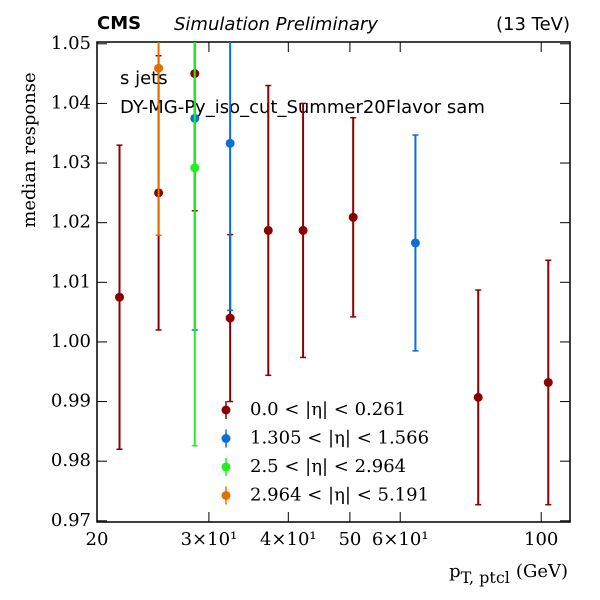 The width and height of the screenshot is (600, 600). Describe the element at coordinates (485, 577) in the screenshot. I see `x-label-sub: T, ptcl` at that location.